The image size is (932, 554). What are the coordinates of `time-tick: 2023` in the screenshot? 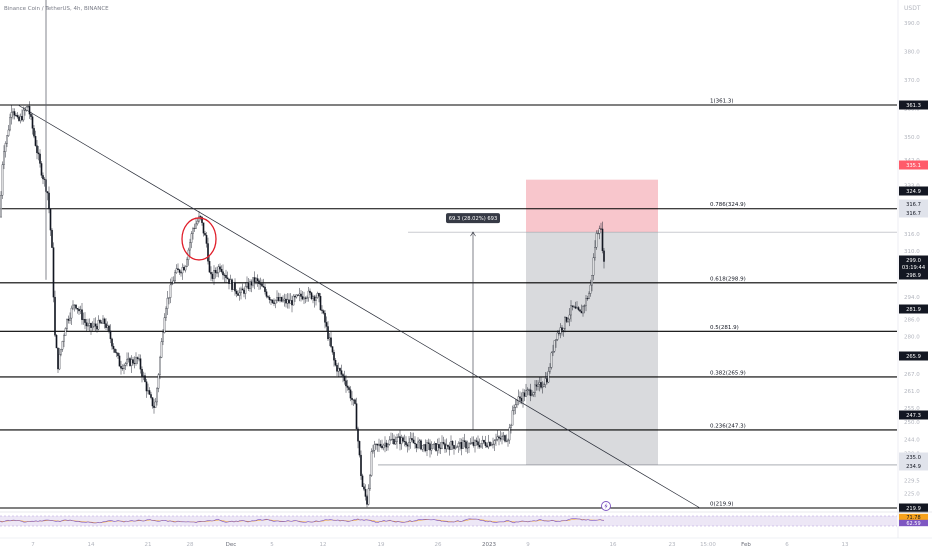 It's located at (489, 545).